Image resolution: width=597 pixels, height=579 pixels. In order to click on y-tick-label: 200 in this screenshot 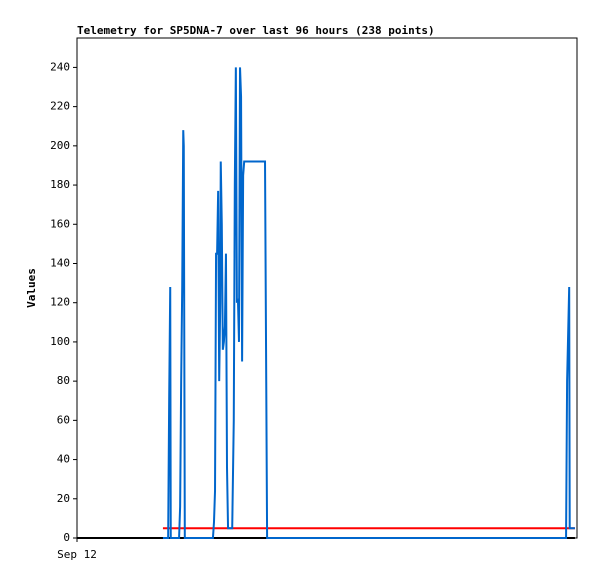, I will do `click(60, 145)`.